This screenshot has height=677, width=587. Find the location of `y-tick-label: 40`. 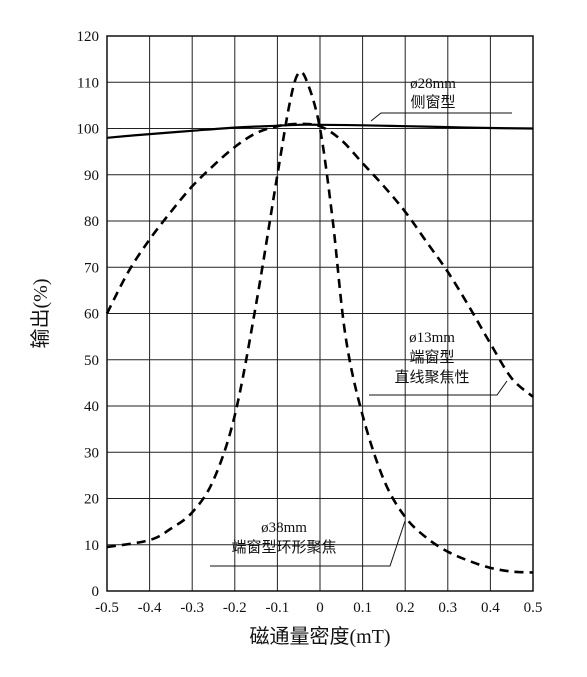

y-tick-label: 40 is located at coordinates (91, 407).